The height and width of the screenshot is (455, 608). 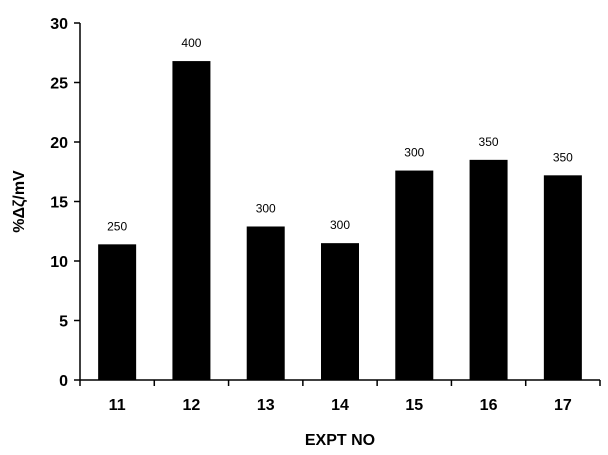 I want to click on x-tick-label-14: 14, so click(x=340, y=405).